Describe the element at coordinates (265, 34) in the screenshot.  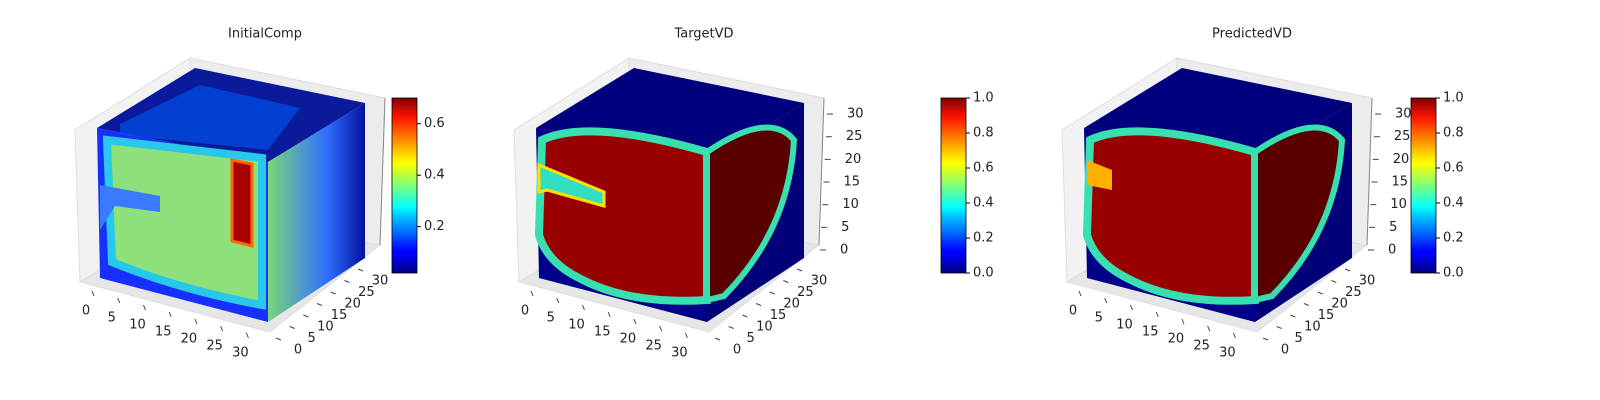
I see `subplot-title: InitialComp` at that location.